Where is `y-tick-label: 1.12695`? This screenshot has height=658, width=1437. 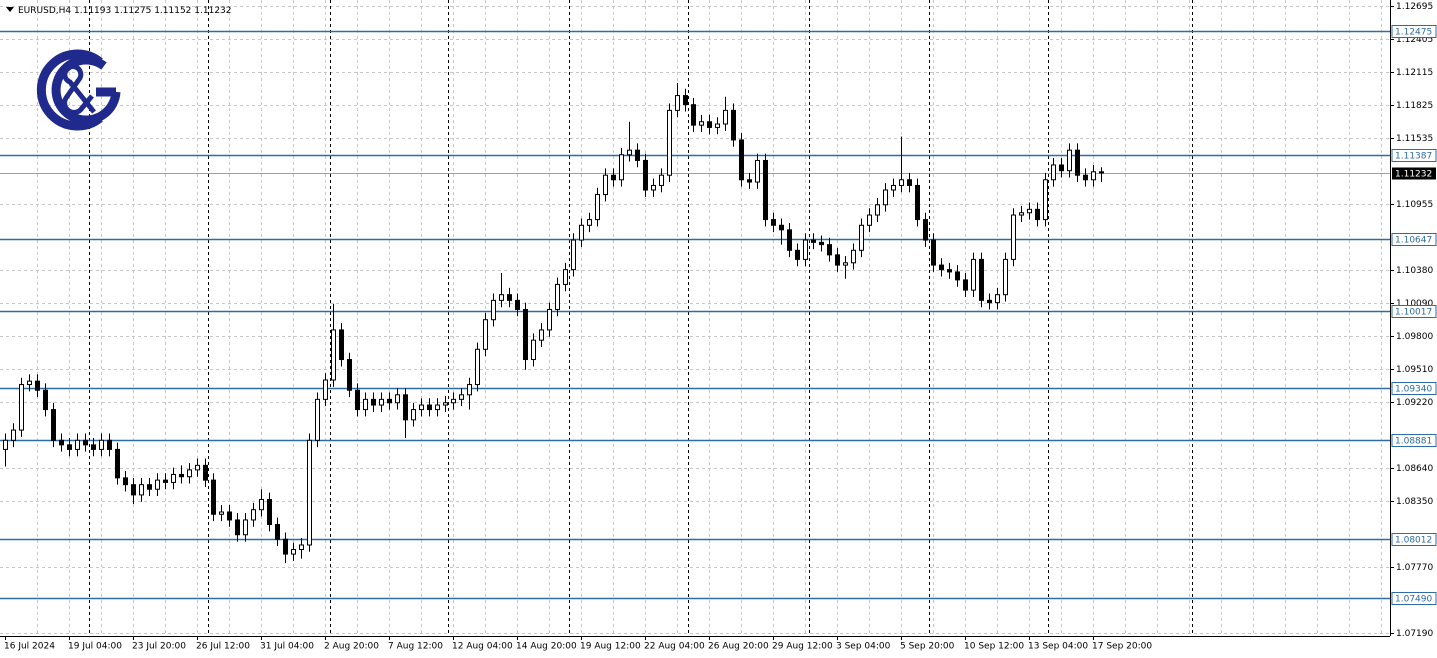 y-tick-label: 1.12695 is located at coordinates (1414, 7).